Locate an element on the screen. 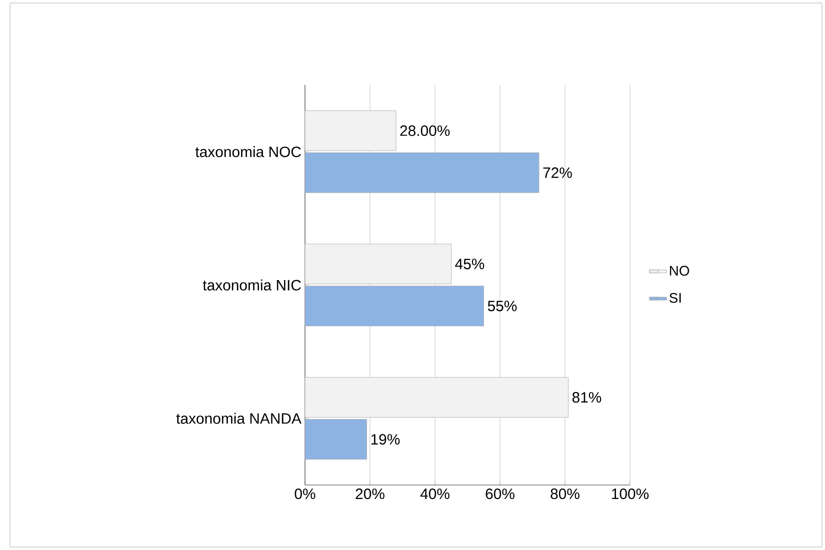 Image resolution: width=825 pixels, height=550 pixels. data-label: 55% is located at coordinates (502, 306).